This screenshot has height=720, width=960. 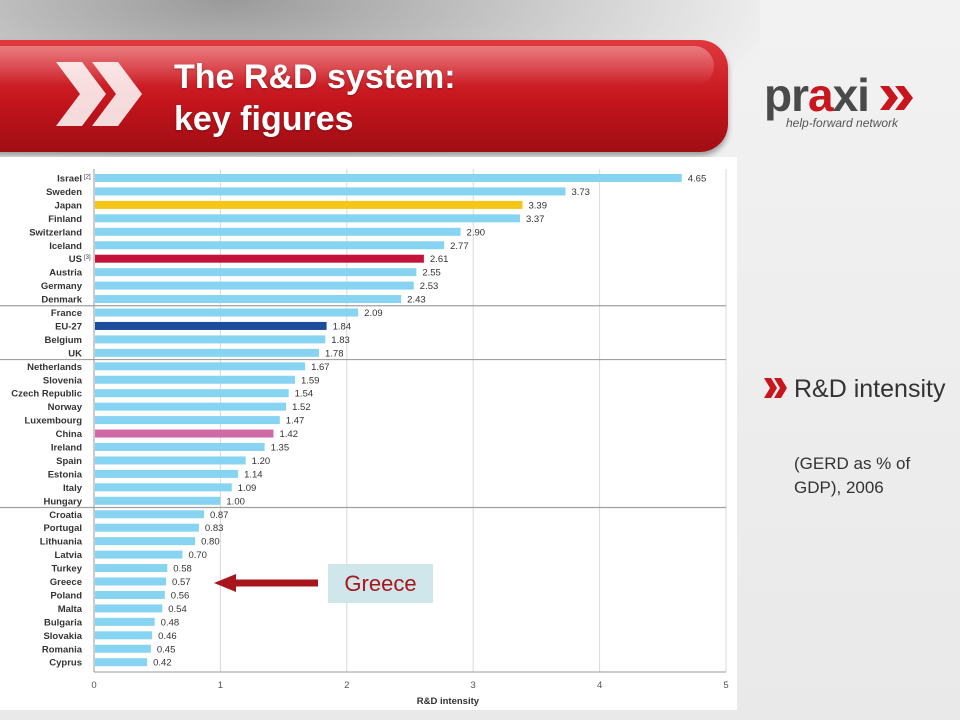 What do you see at coordinates (65, 515) in the screenshot?
I see `category-label-25: Croatia` at bounding box center [65, 515].